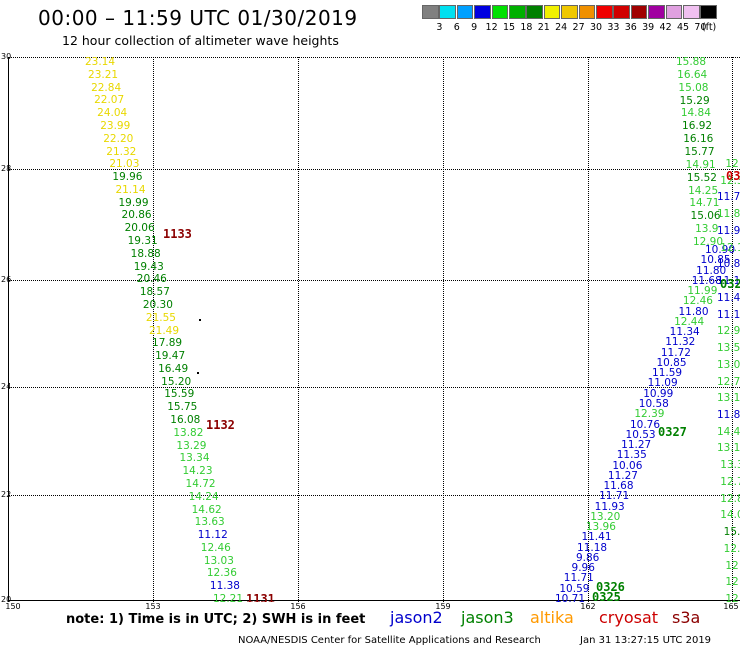 This screenshot has width=740, height=650. Describe the element at coordinates (627, 465) in the screenshot. I see `wave-height-value: 10.06` at that location.